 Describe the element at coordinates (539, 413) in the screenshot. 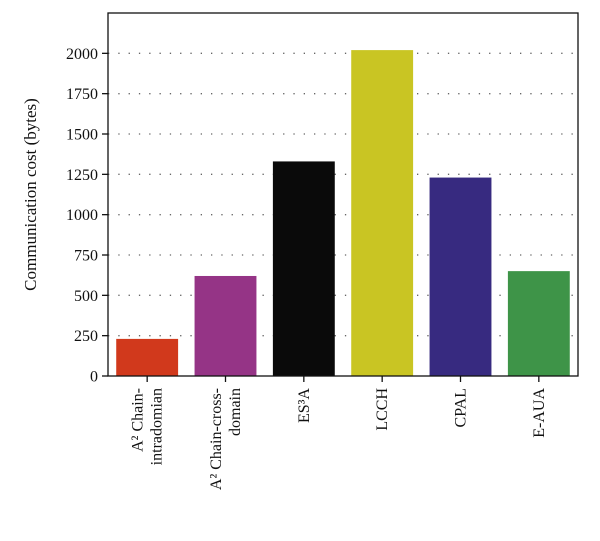

I see `x-category-label: E-AUA` at that location.